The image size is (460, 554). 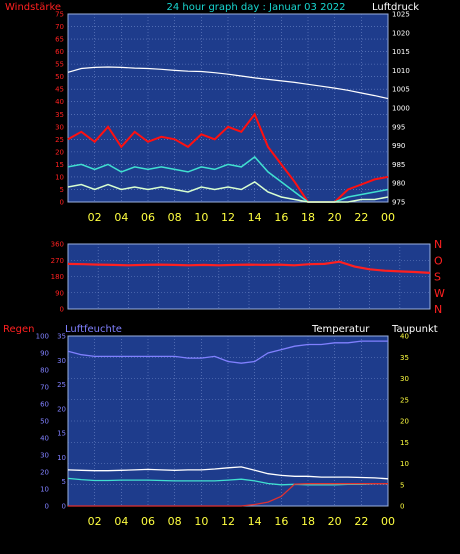 What do you see at coordinates (57, 261) in the screenshot?
I see `direction-y-tick-label: 270` at bounding box center [57, 261].